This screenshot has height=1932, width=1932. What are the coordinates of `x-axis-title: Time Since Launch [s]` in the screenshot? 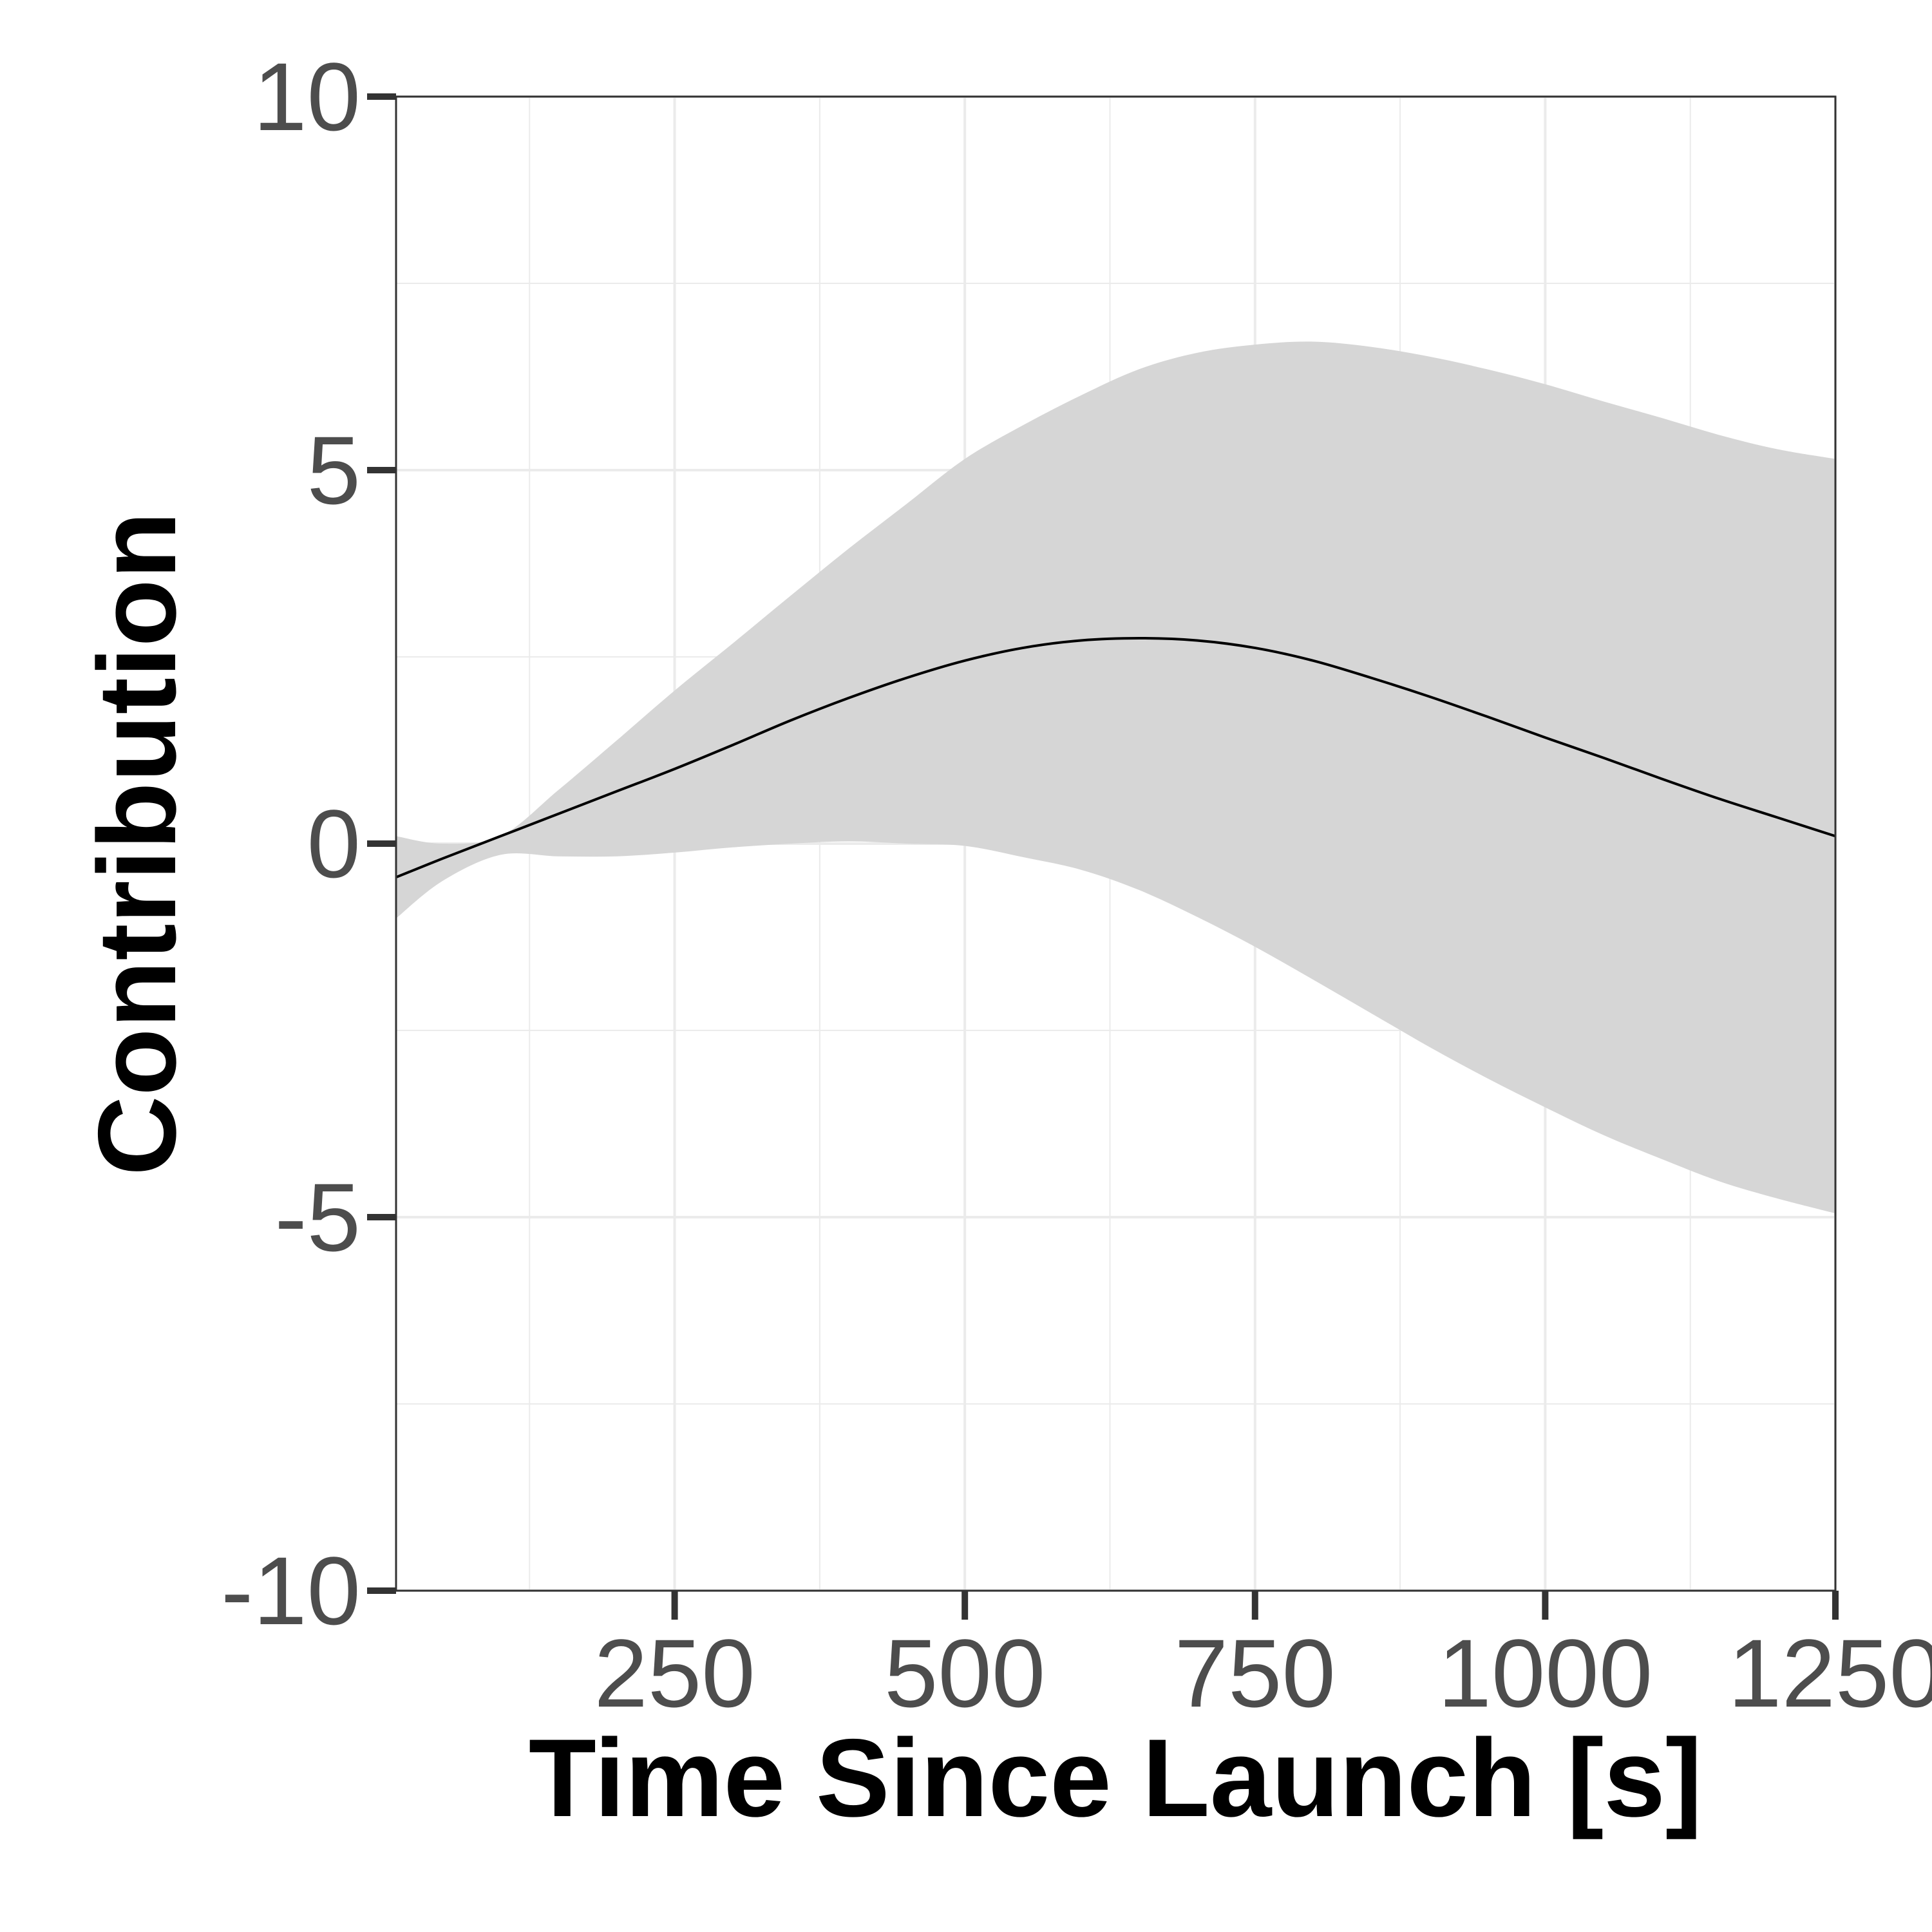 It's located at (1115, 1778).